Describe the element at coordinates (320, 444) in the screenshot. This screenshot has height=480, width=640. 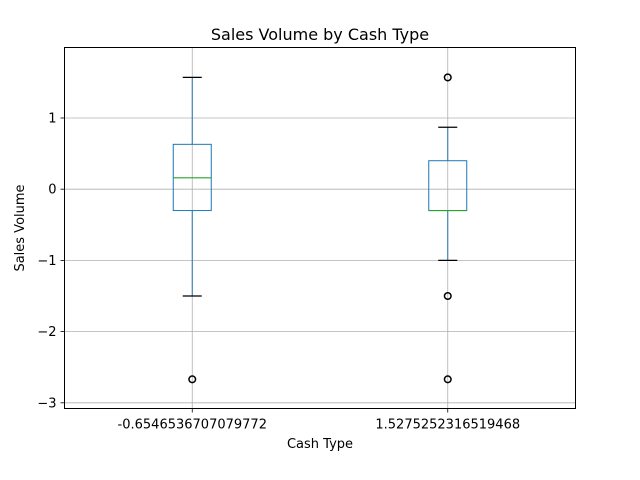
I see `x-axis-label: Cash Type` at that location.